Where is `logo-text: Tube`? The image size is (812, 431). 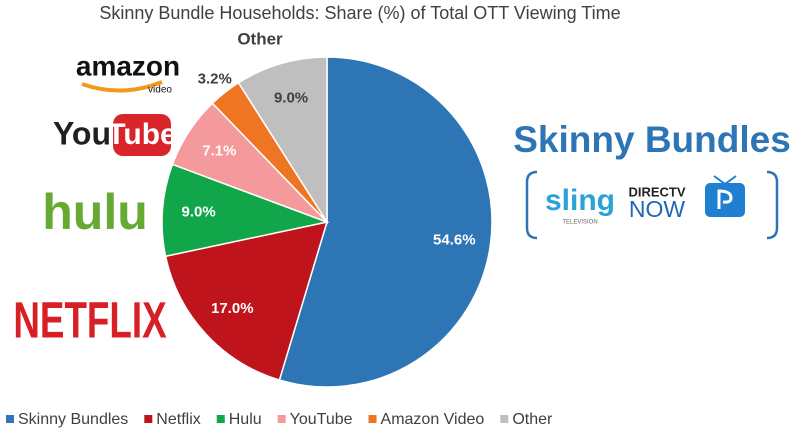 logo-text: Tube is located at coordinates (141, 134).